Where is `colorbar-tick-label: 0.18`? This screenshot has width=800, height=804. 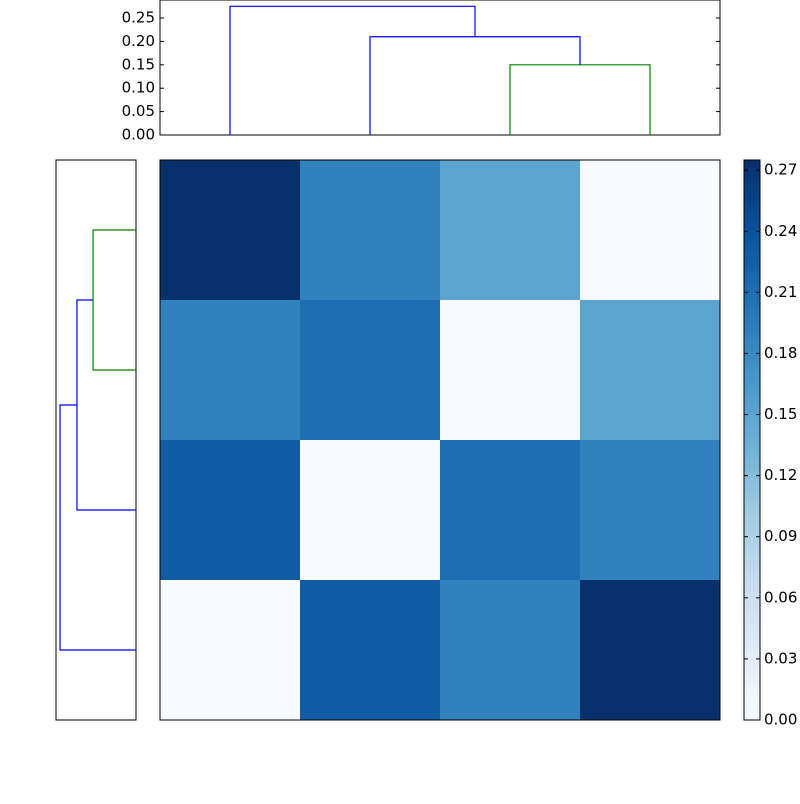
colorbar-tick-label: 0.18 is located at coordinates (780, 353).